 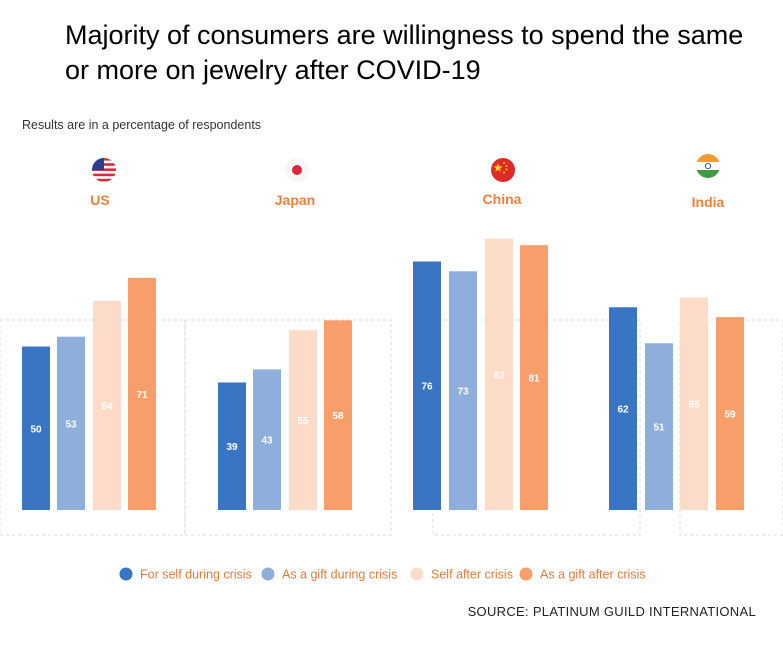 I want to click on country-label-india: India, so click(x=708, y=202).